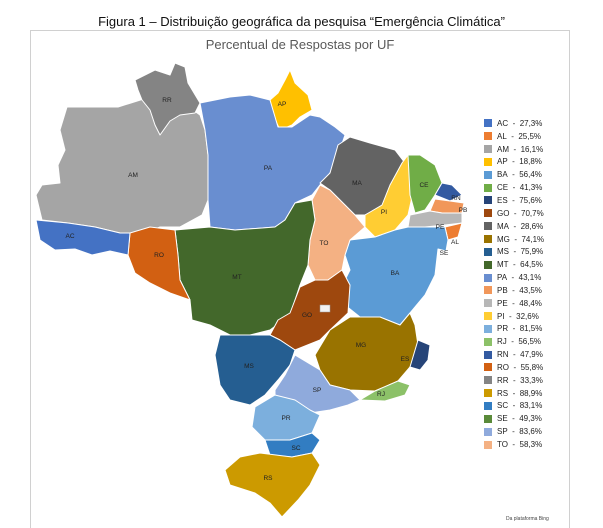 The width and height of the screenshot is (603, 528). I want to click on legend-value: 83,1%, so click(531, 406).